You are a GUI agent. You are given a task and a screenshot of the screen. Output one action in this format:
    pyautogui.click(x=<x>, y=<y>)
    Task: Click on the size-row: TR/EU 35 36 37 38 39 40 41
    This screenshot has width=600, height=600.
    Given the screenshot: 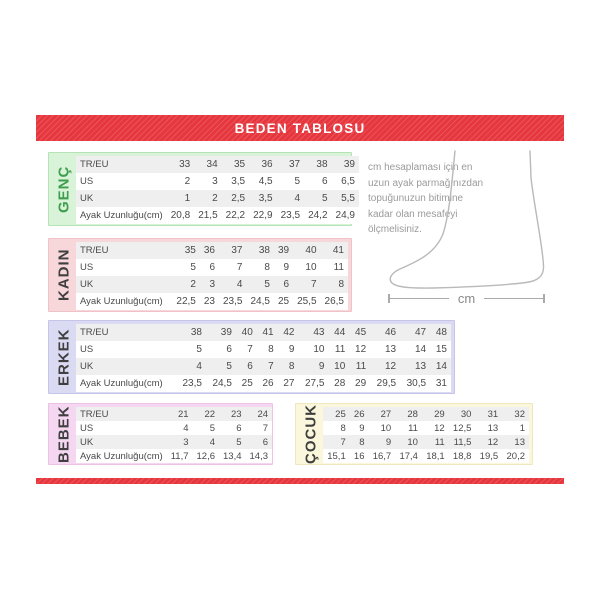 What is the action you would take?
    pyautogui.click(x=212, y=250)
    